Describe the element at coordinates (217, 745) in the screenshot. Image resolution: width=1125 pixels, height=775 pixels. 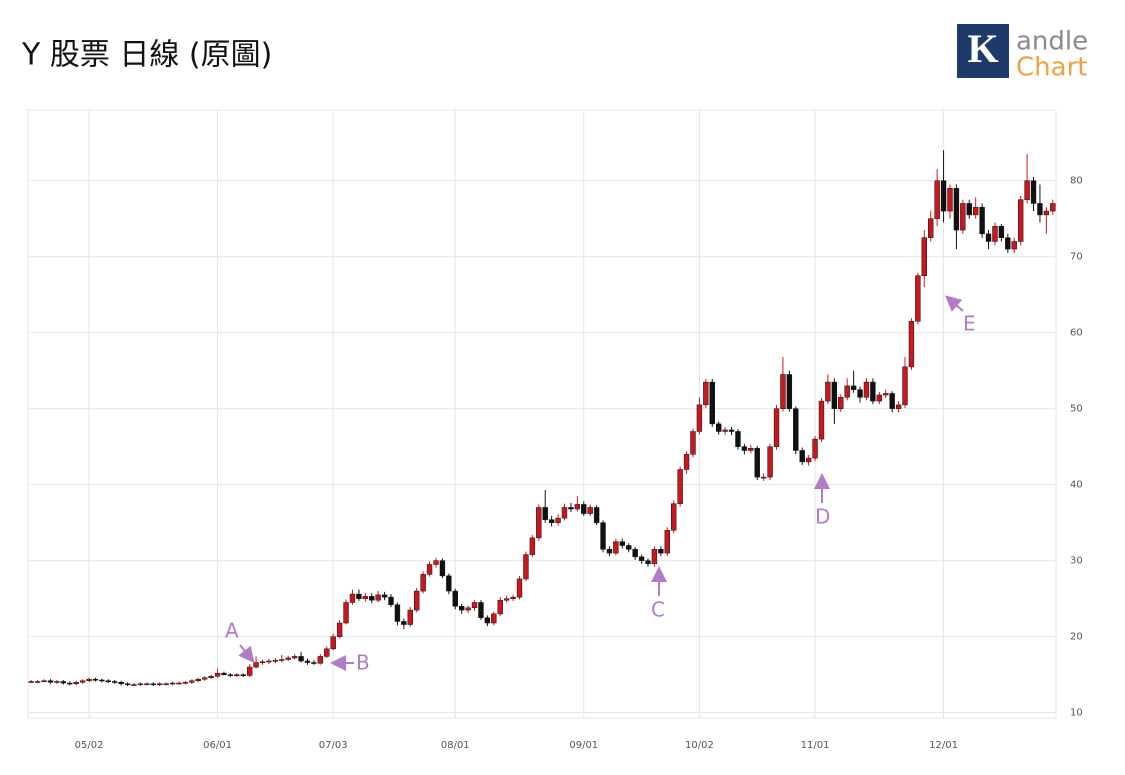
I see `x-tick-label: 06/01` at that location.